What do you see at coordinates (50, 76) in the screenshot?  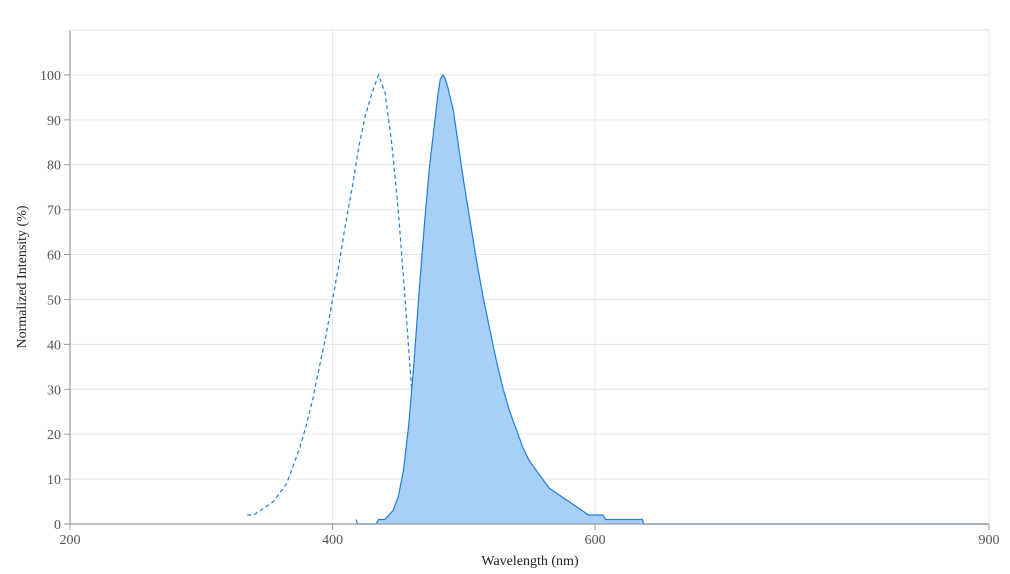 I see `y-tick-label: 100` at bounding box center [50, 76].